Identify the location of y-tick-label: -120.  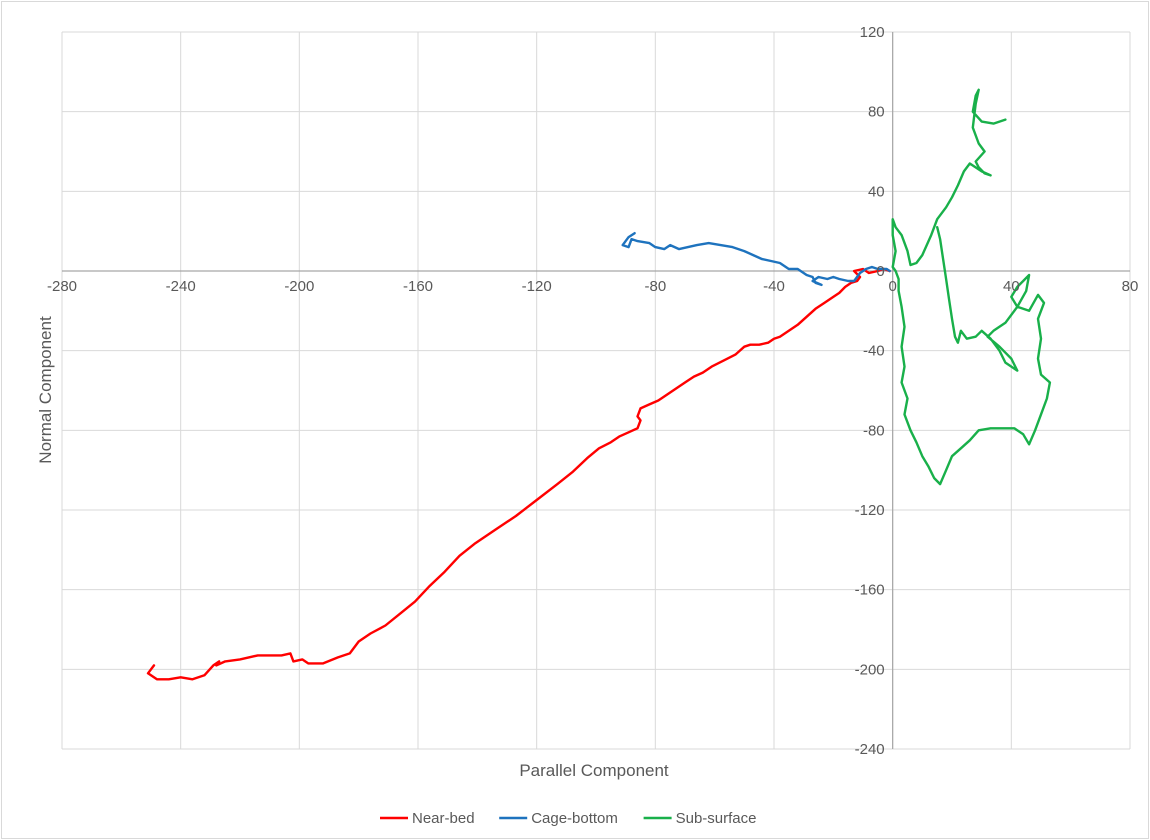
(870, 510).